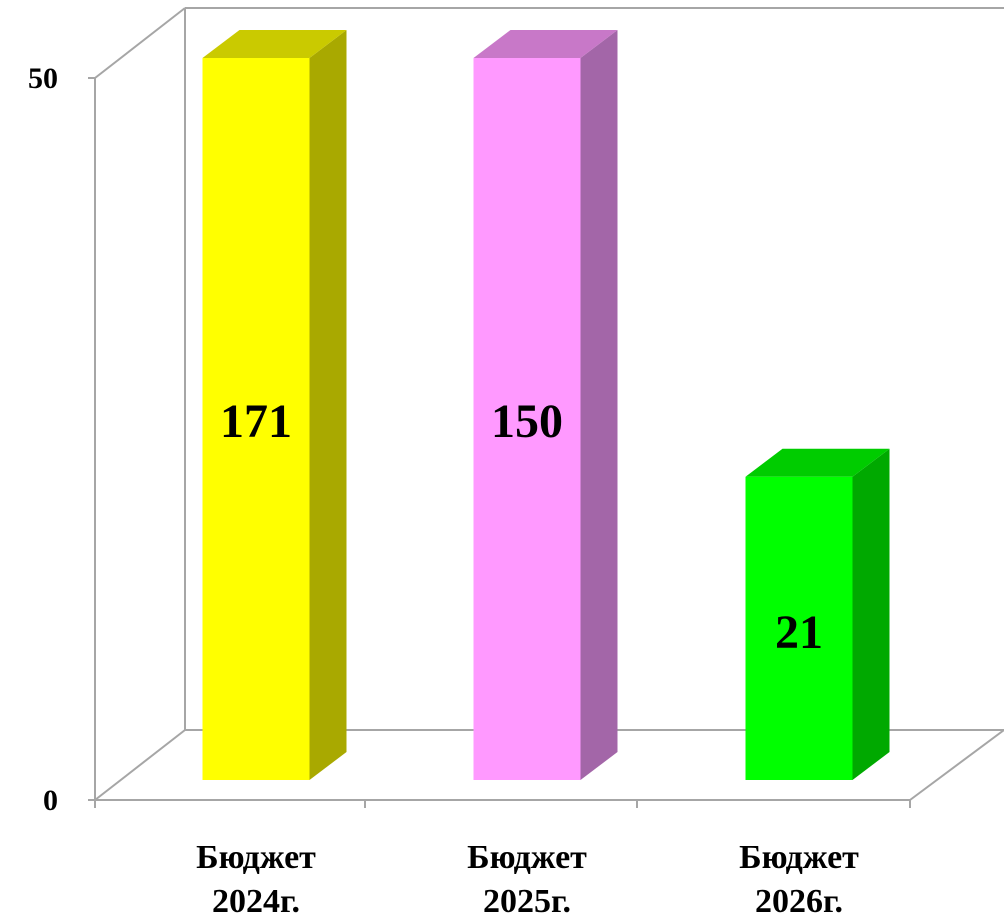  What do you see at coordinates (956, 765) in the screenshot?
I see `floor-right-diagonal` at bounding box center [956, 765].